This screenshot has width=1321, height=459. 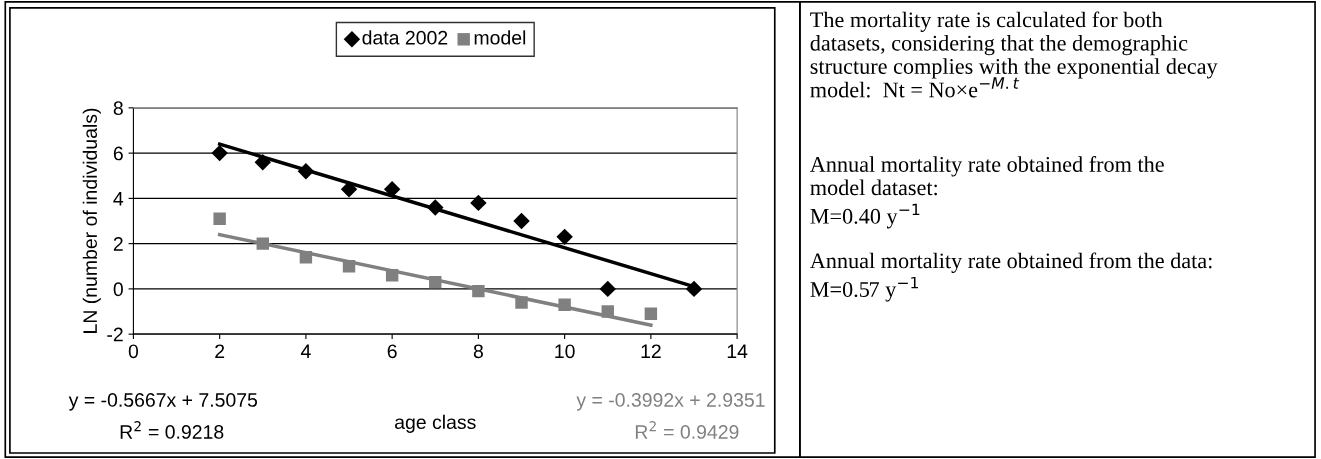 I want to click on text: Annual mortality rate obtained from the model dataset: M=0.40 y$^{−1}$, so click(x=986, y=192).